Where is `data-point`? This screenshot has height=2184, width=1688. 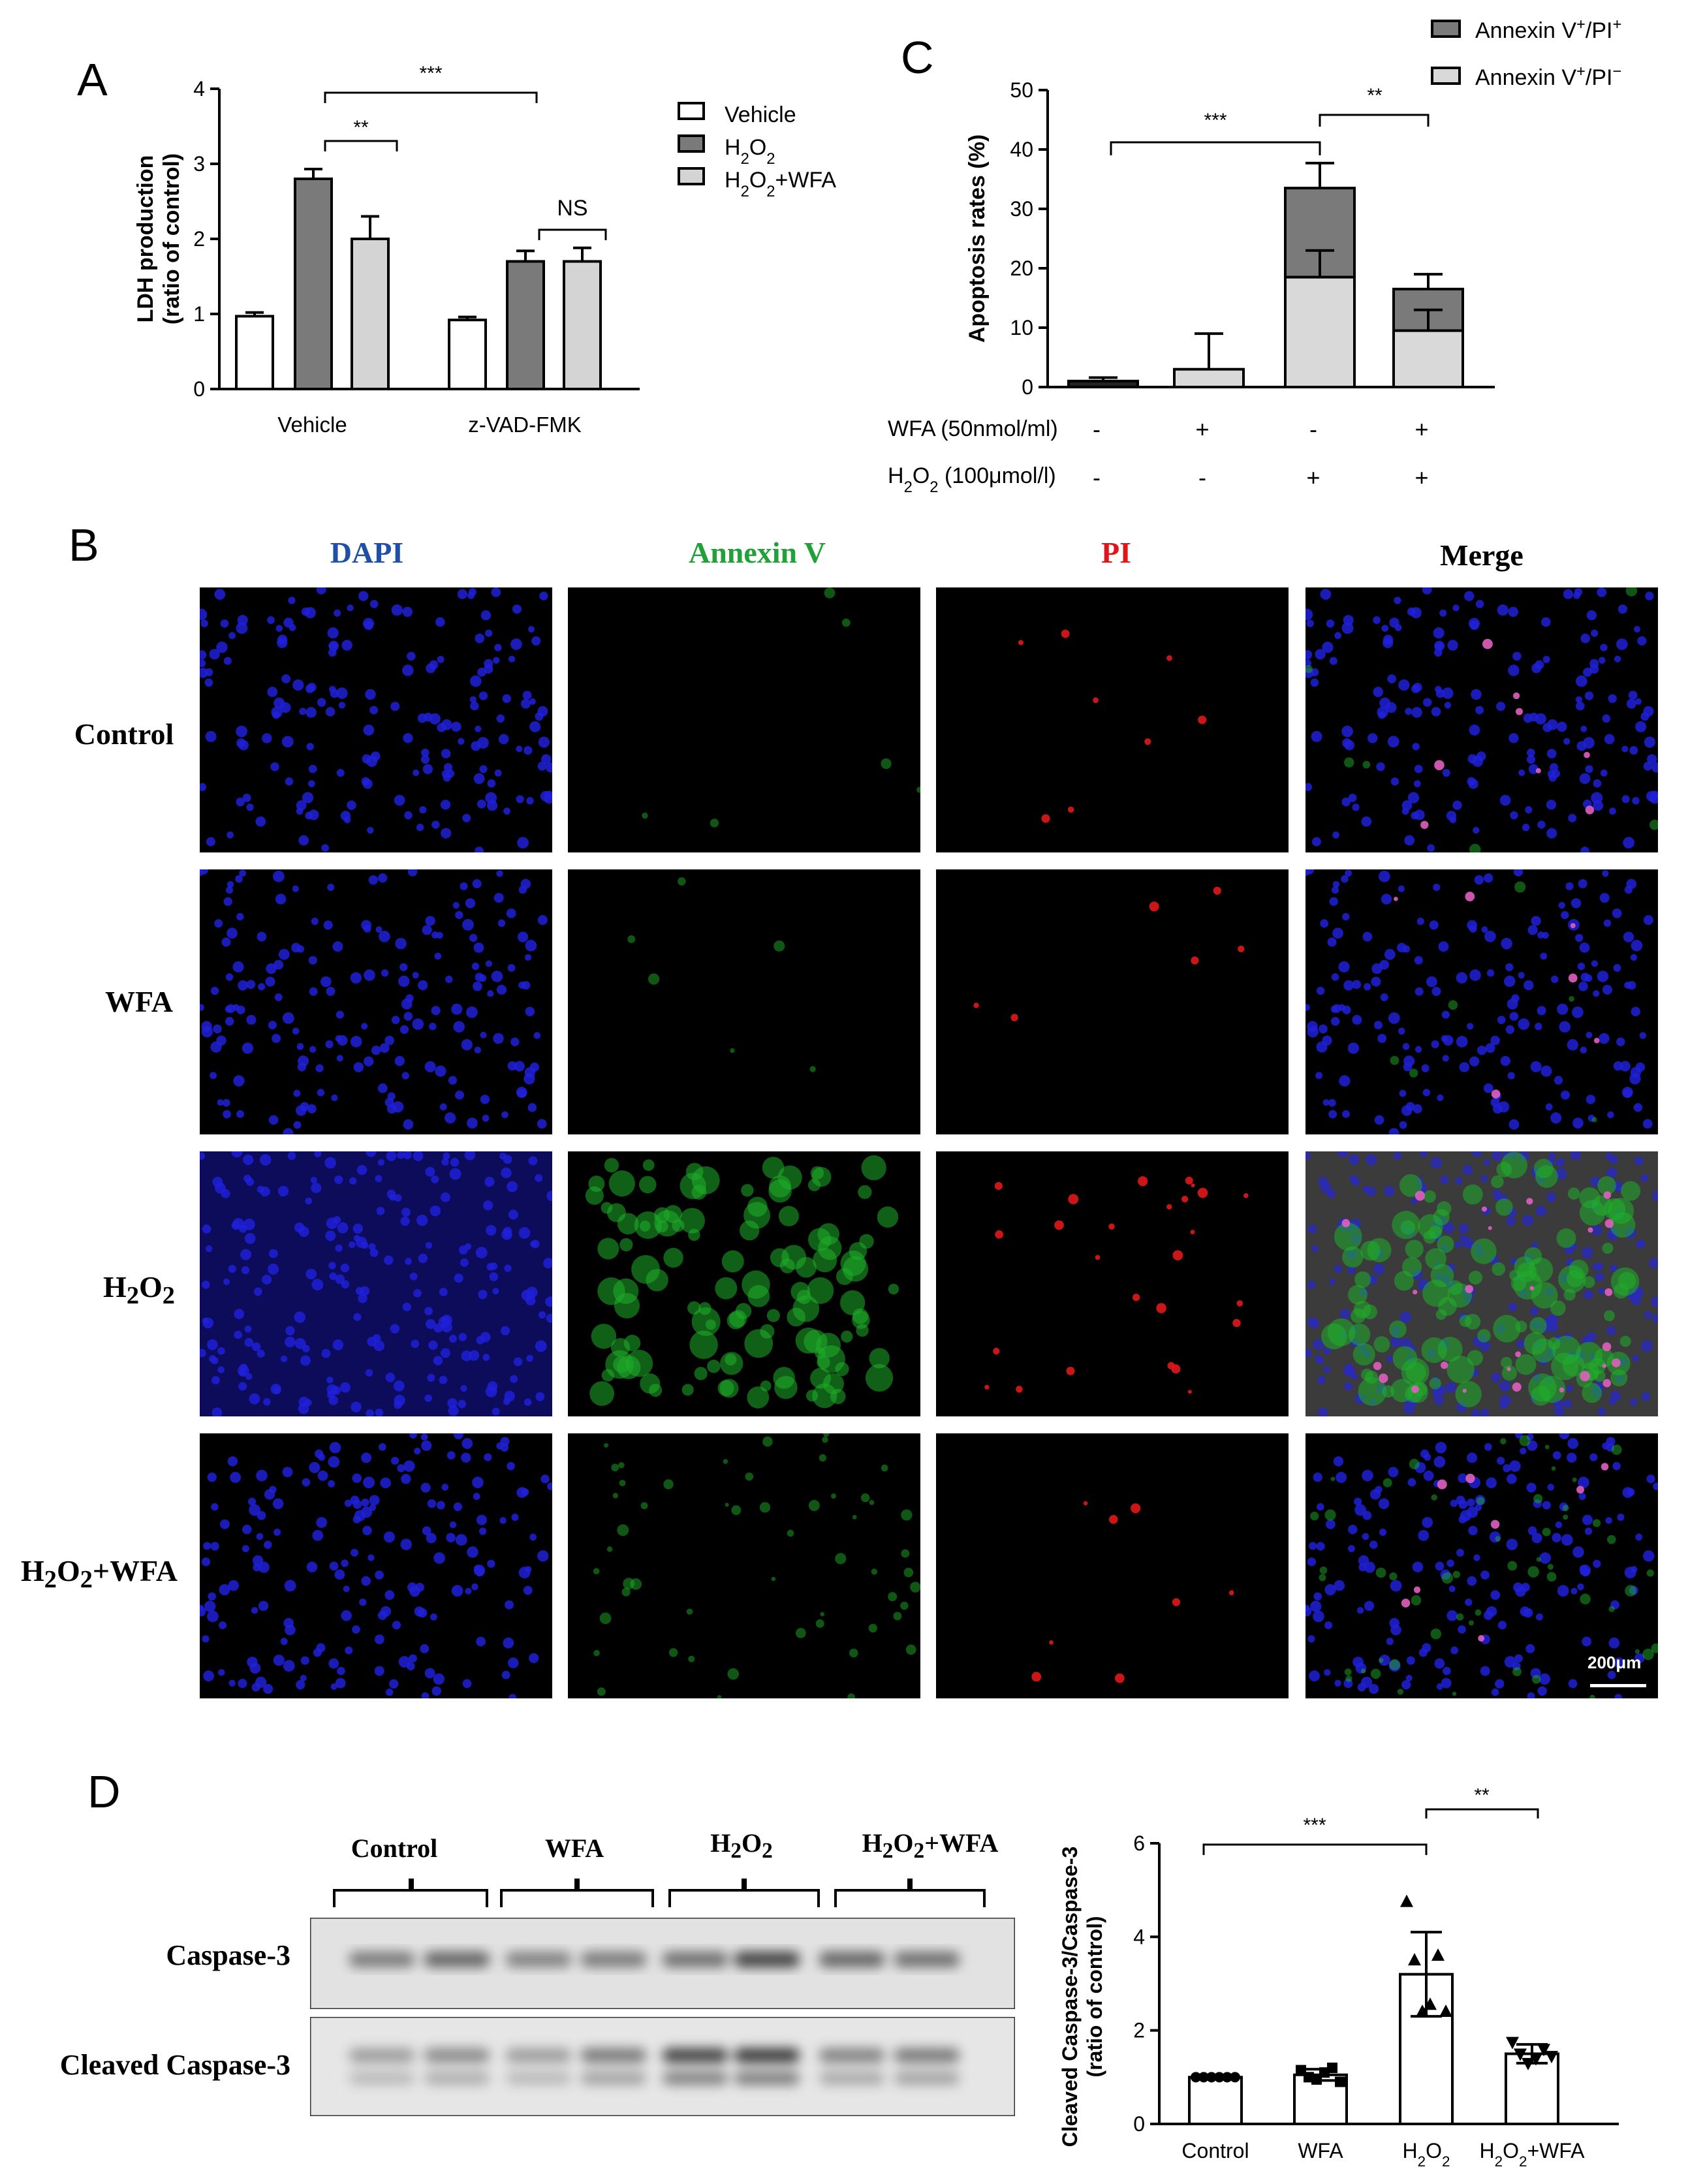 data-point is located at coordinates (1235, 2077).